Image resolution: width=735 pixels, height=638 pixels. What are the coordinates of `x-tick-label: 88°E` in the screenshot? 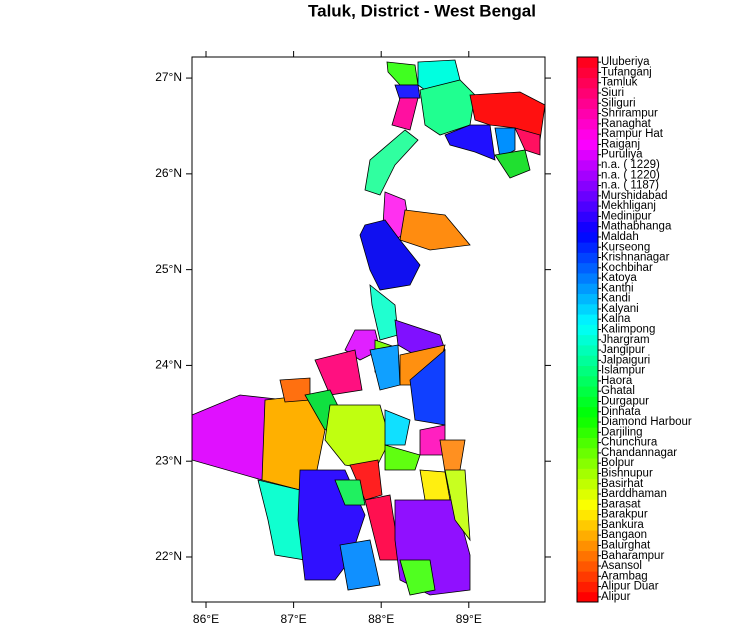 It's located at (381, 619).